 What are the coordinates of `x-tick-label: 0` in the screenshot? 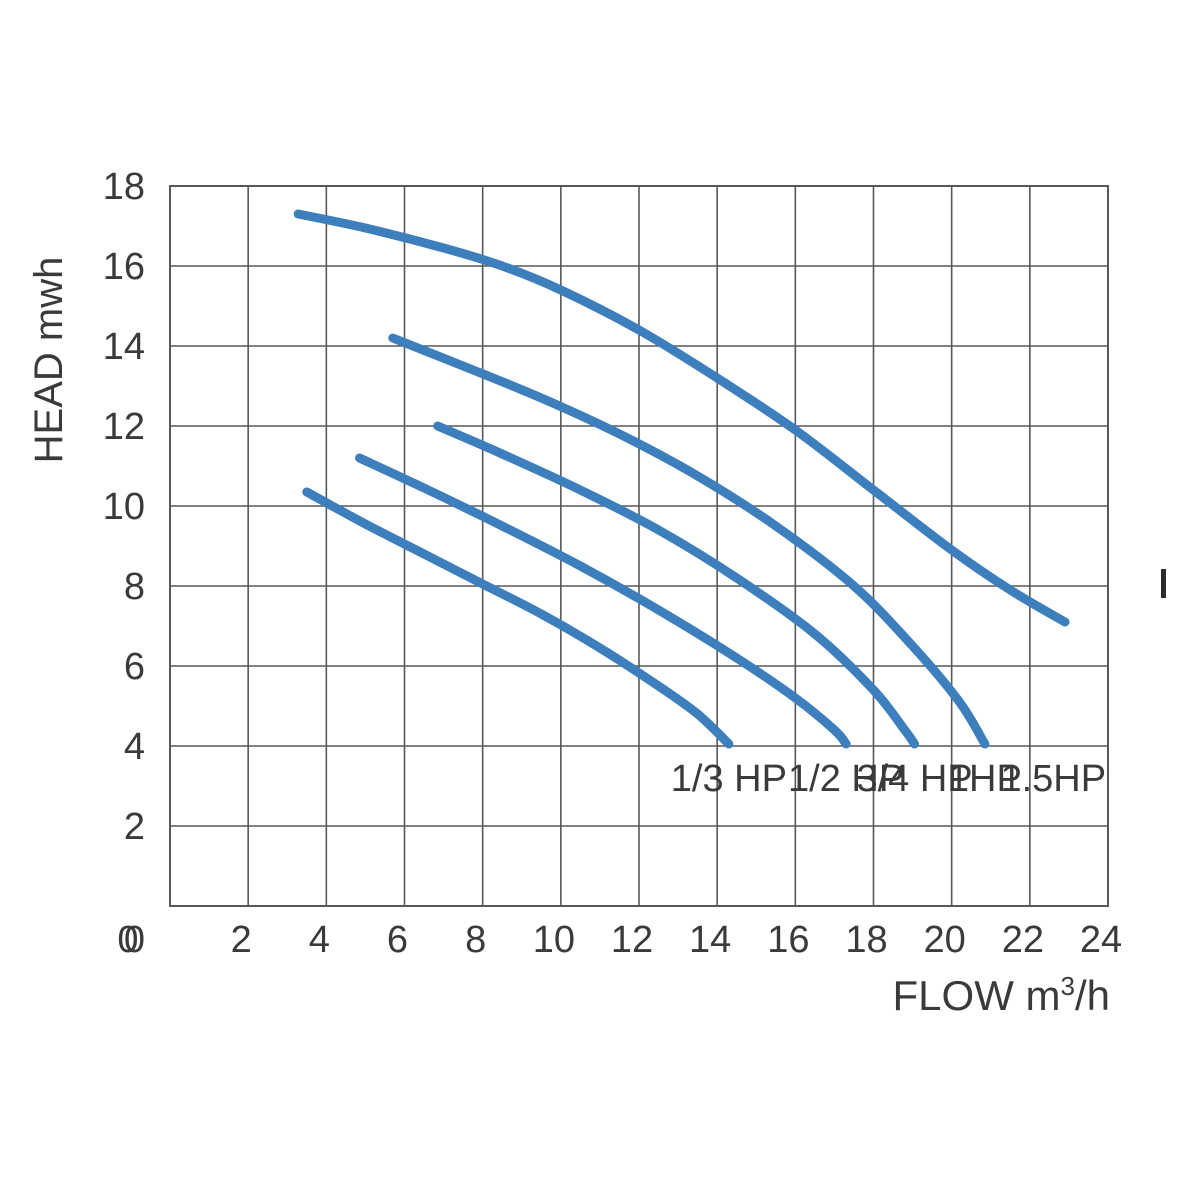 It's located at (127, 940).